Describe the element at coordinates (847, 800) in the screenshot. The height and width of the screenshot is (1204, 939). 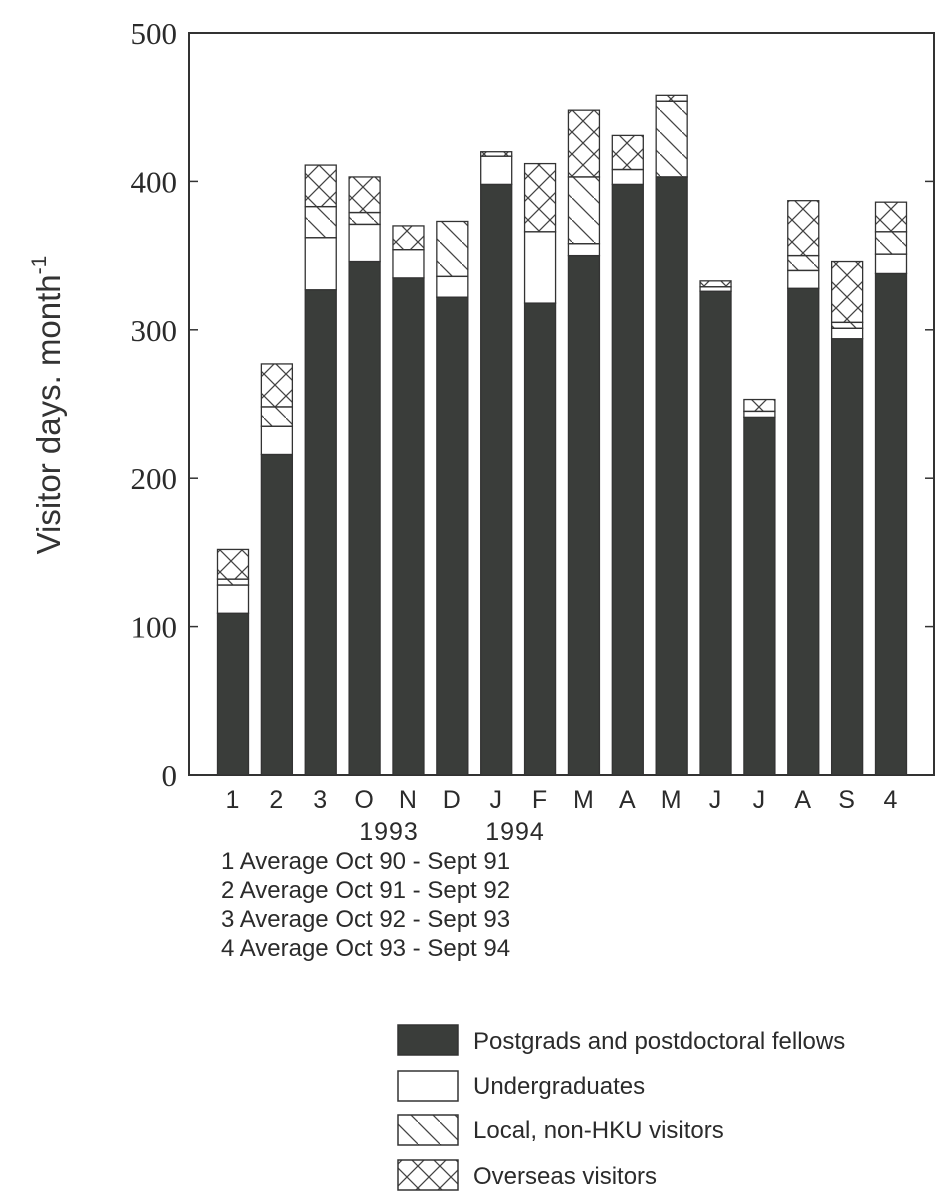
I see `x-tick-label: S` at that location.